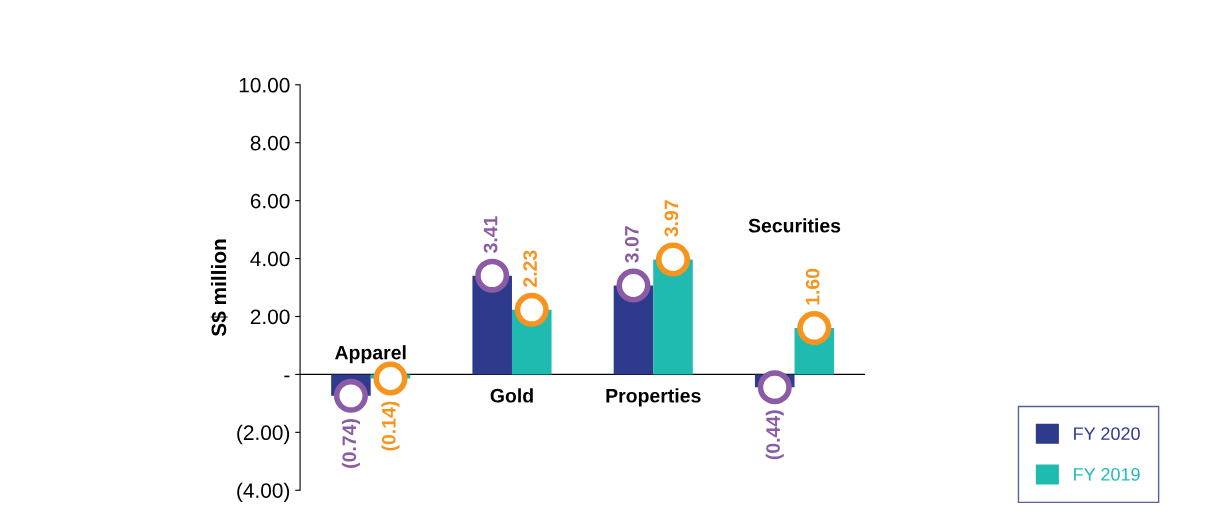  Describe the element at coordinates (774, 435) in the screenshot. I see `data-label: (0.44)` at that location.